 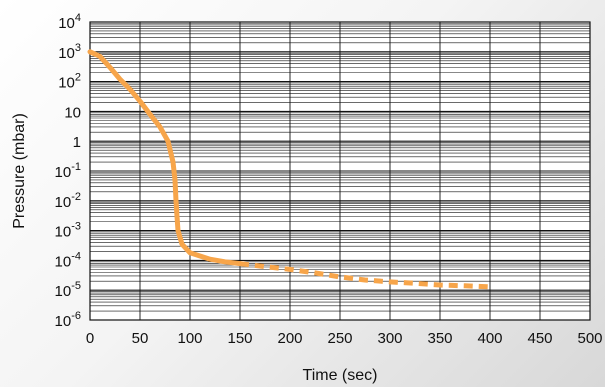 What do you see at coordinates (289, 338) in the screenshot?
I see `x-tick-label: 200` at bounding box center [289, 338].